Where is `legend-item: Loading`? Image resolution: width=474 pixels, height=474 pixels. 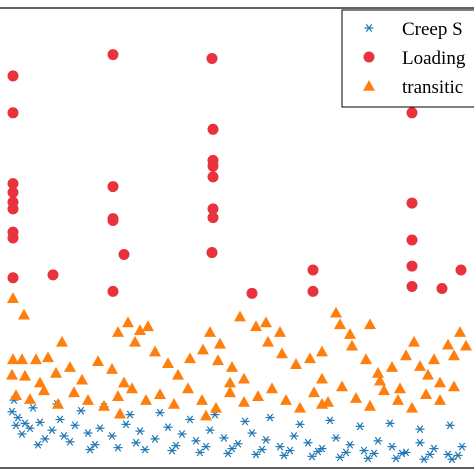
legend-item: Loading is located at coordinates (414, 58).